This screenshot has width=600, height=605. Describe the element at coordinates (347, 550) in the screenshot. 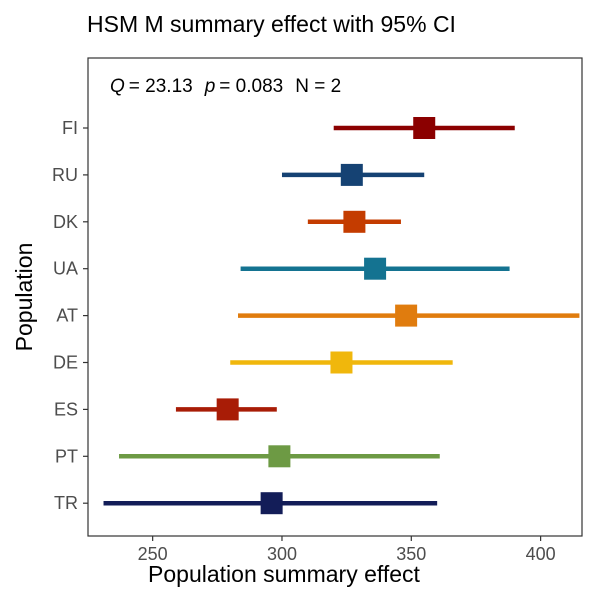

I see `x-axis: 250 300 350 400` at that location.